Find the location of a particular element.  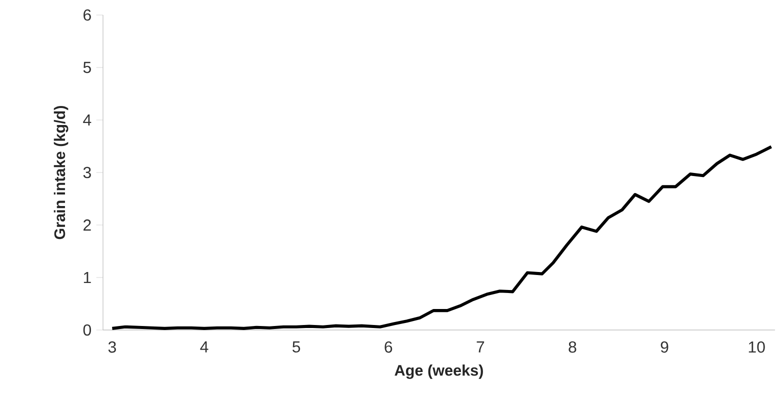

y-tick-label: 0 is located at coordinates (87, 330).